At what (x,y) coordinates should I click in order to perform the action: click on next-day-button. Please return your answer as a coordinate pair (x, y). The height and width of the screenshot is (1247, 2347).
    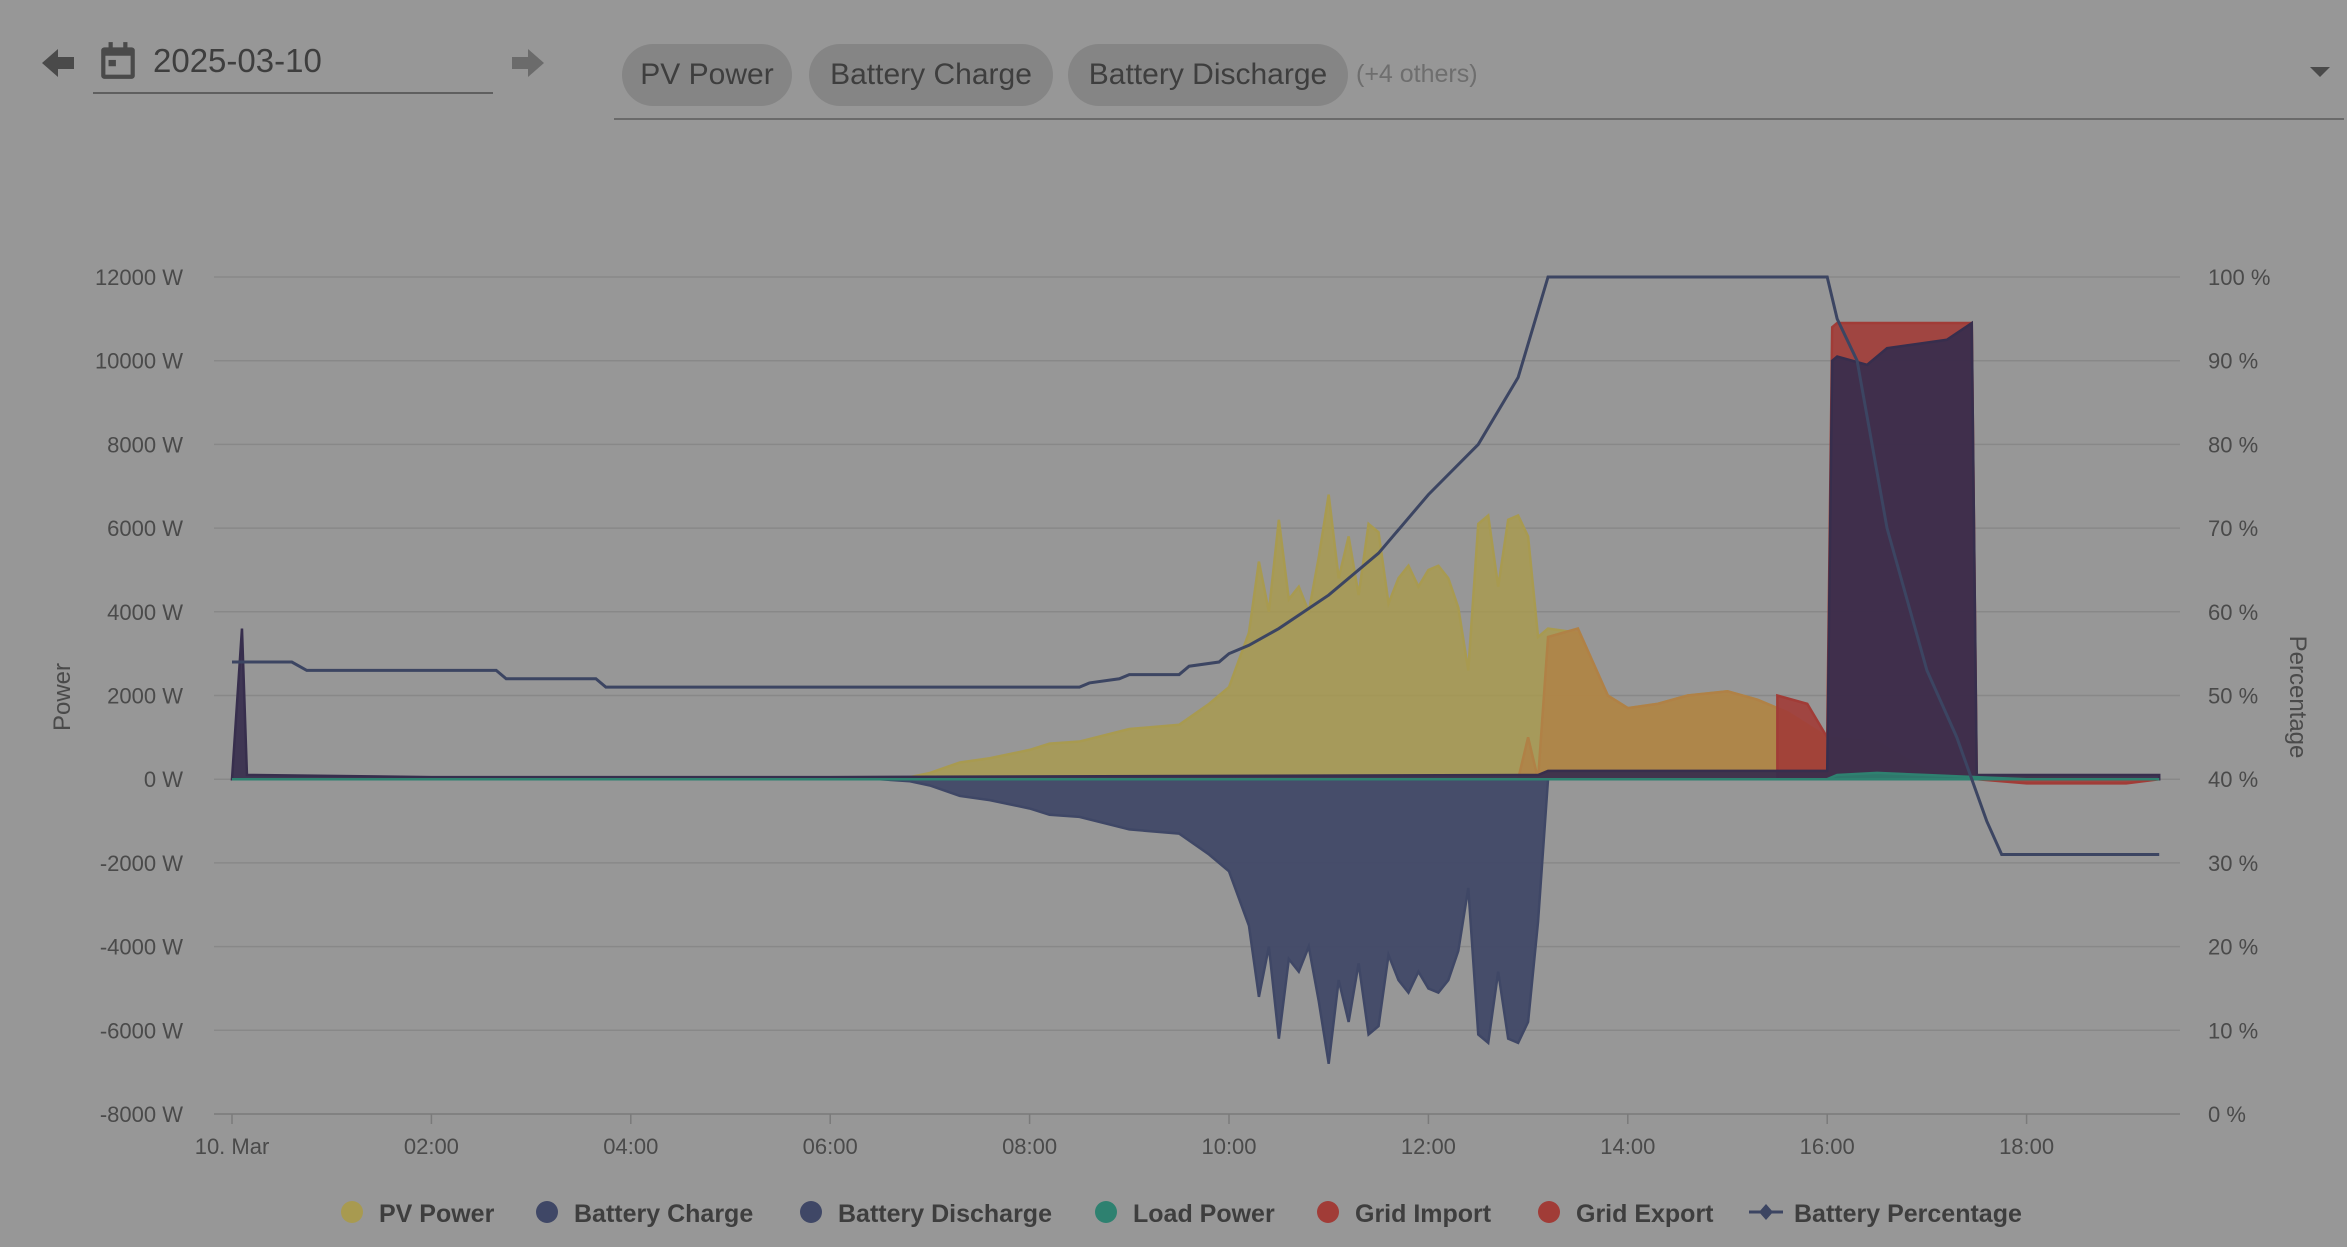
    Looking at the image, I should click on (528, 63).